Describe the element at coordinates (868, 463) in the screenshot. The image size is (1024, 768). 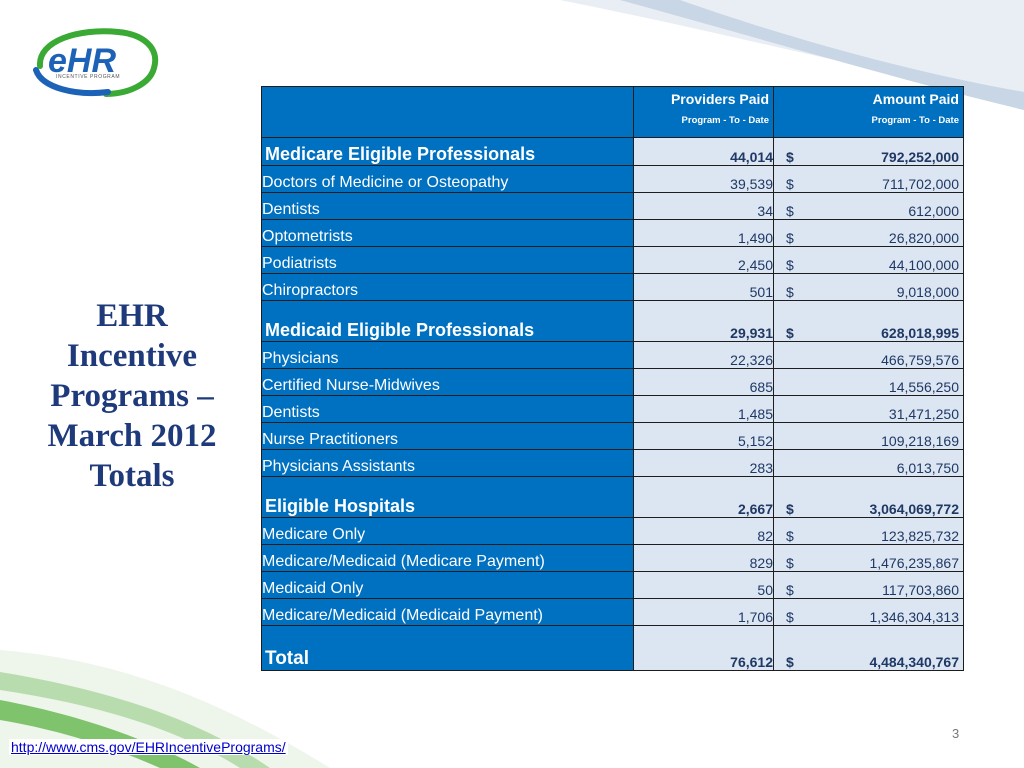
I see `amount-paid-cell: 6,013,750` at that location.